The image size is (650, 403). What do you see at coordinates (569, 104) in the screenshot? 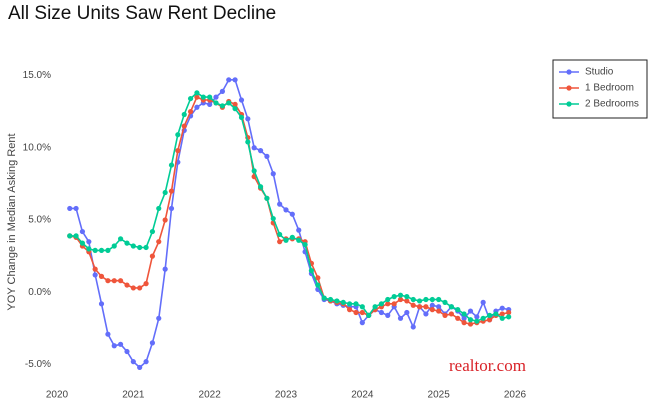
I see `legend-marker` at bounding box center [569, 104].